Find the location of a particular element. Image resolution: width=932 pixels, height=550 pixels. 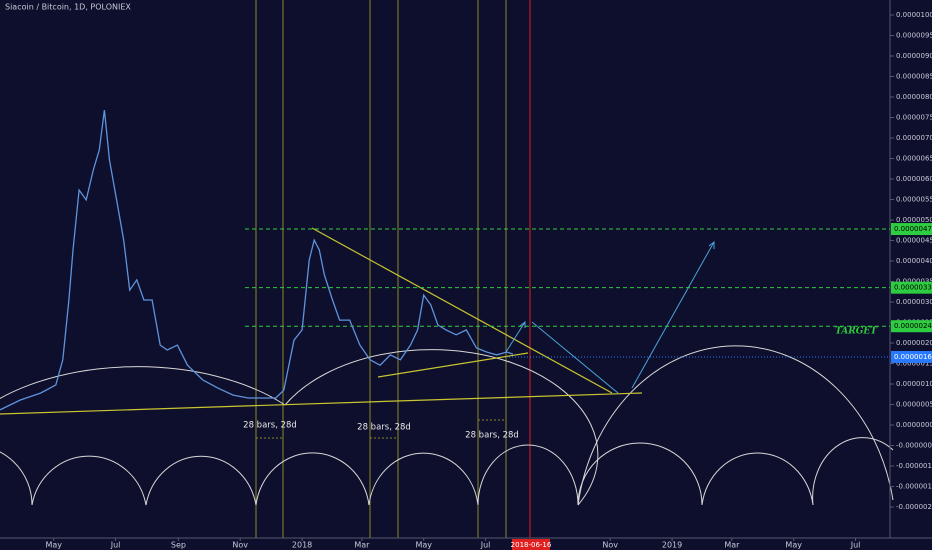

measure-lines is located at coordinates (381, 429).